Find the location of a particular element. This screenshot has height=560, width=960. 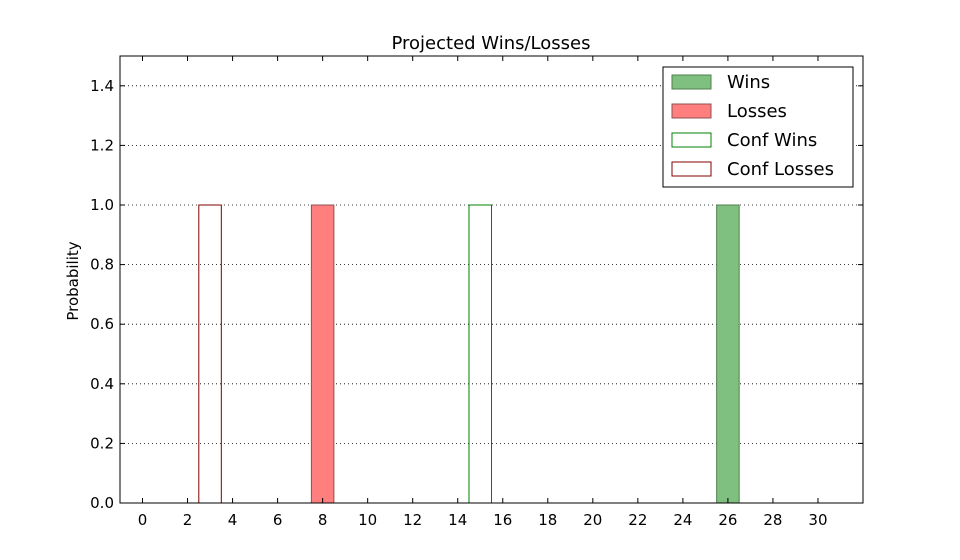

x-tick-label: 28 is located at coordinates (772, 520).